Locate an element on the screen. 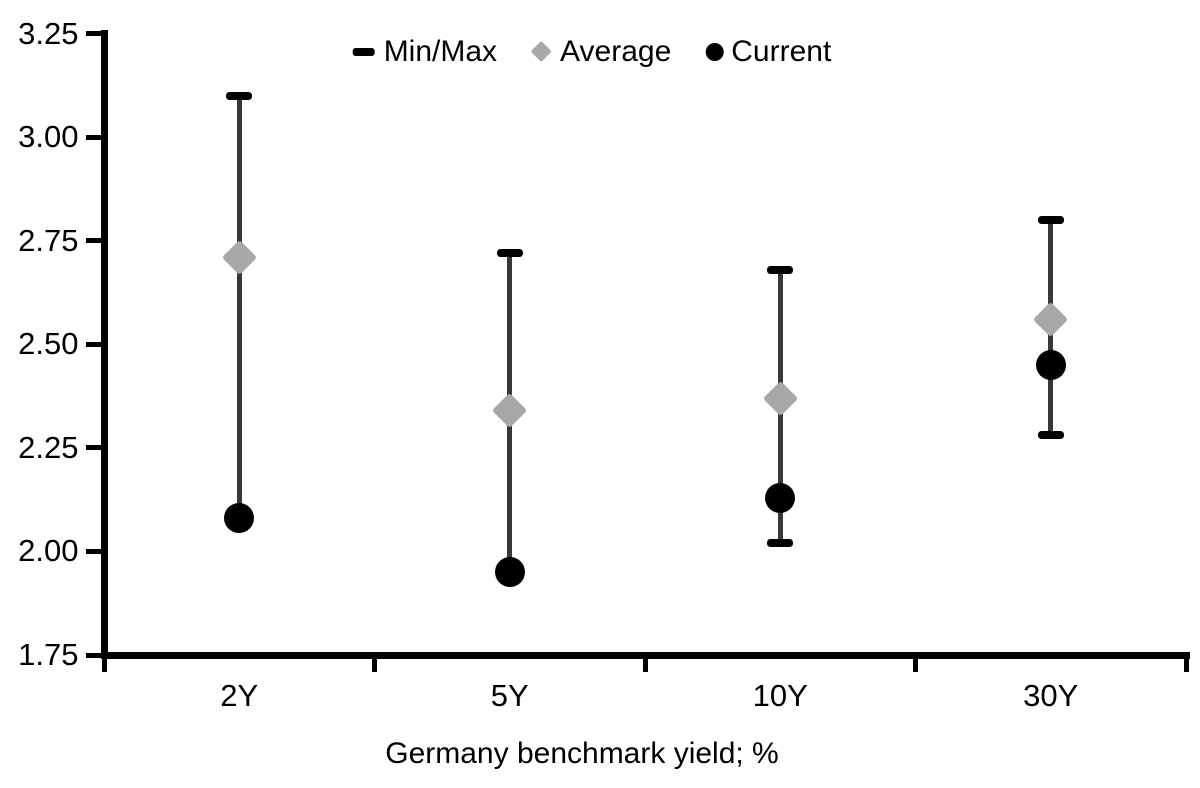  x-category-label: 30Y is located at coordinates (1051, 695).